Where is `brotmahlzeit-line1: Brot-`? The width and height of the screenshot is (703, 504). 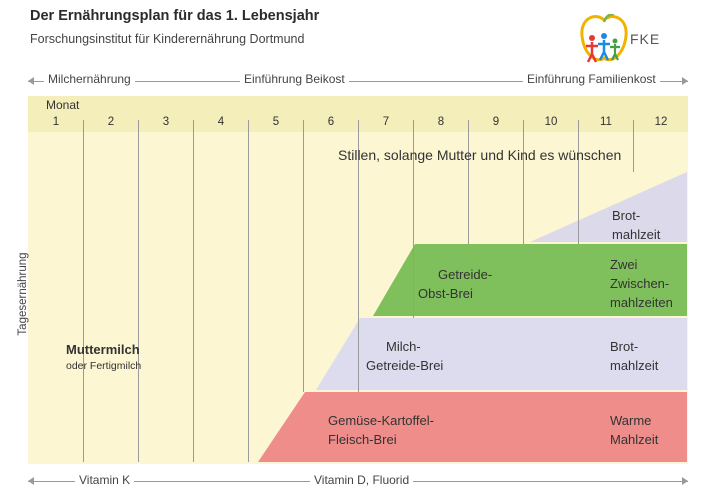 brotmahlzeit-line1: Brot- is located at coordinates (624, 346).